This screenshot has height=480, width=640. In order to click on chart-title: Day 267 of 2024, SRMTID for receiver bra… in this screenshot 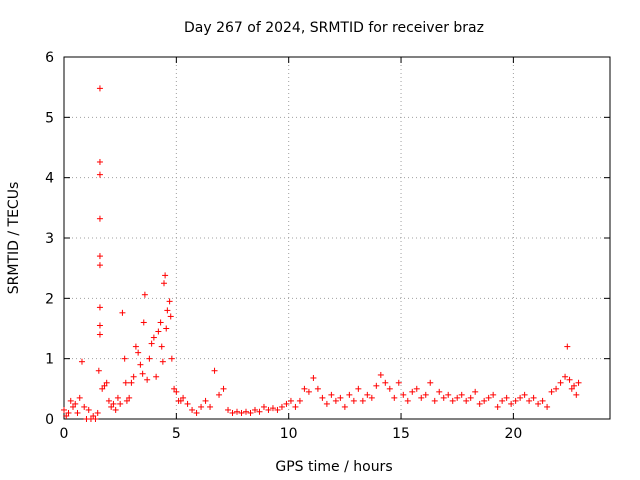, I will do `click(334, 28)`.